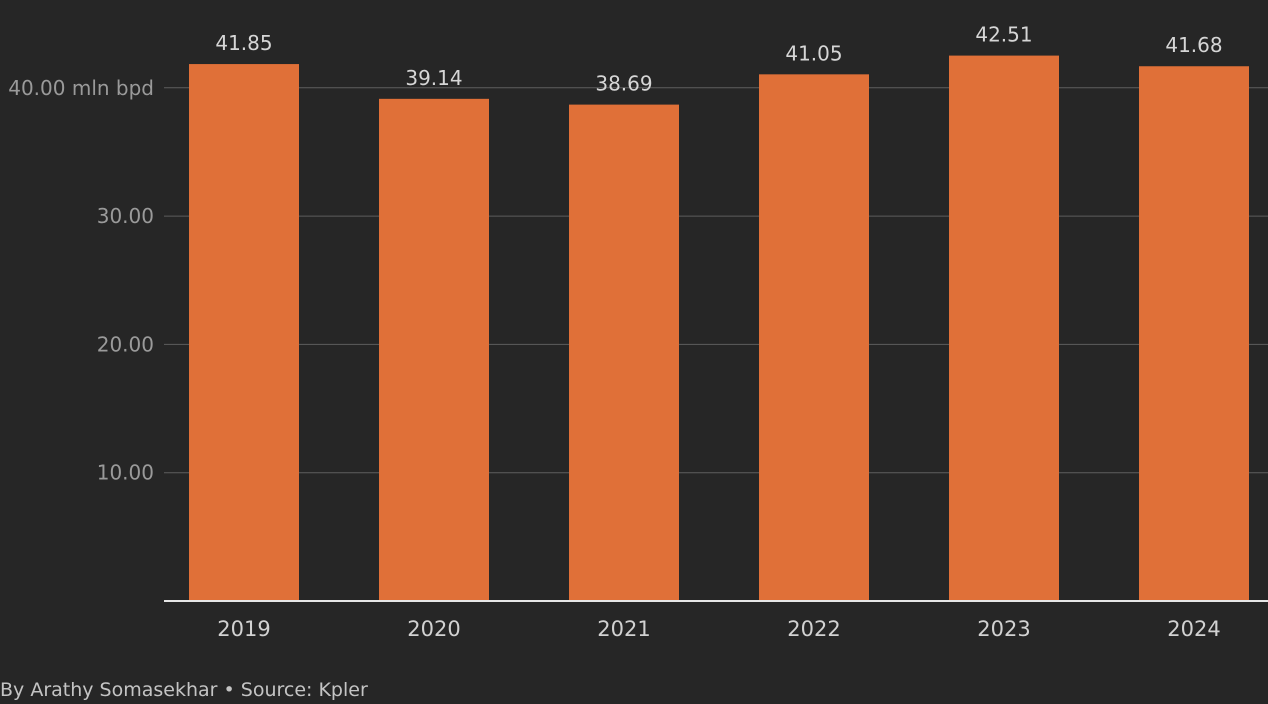 The width and height of the screenshot is (1268, 704). I want to click on y-tick-label: 20.00, so click(125, 344).